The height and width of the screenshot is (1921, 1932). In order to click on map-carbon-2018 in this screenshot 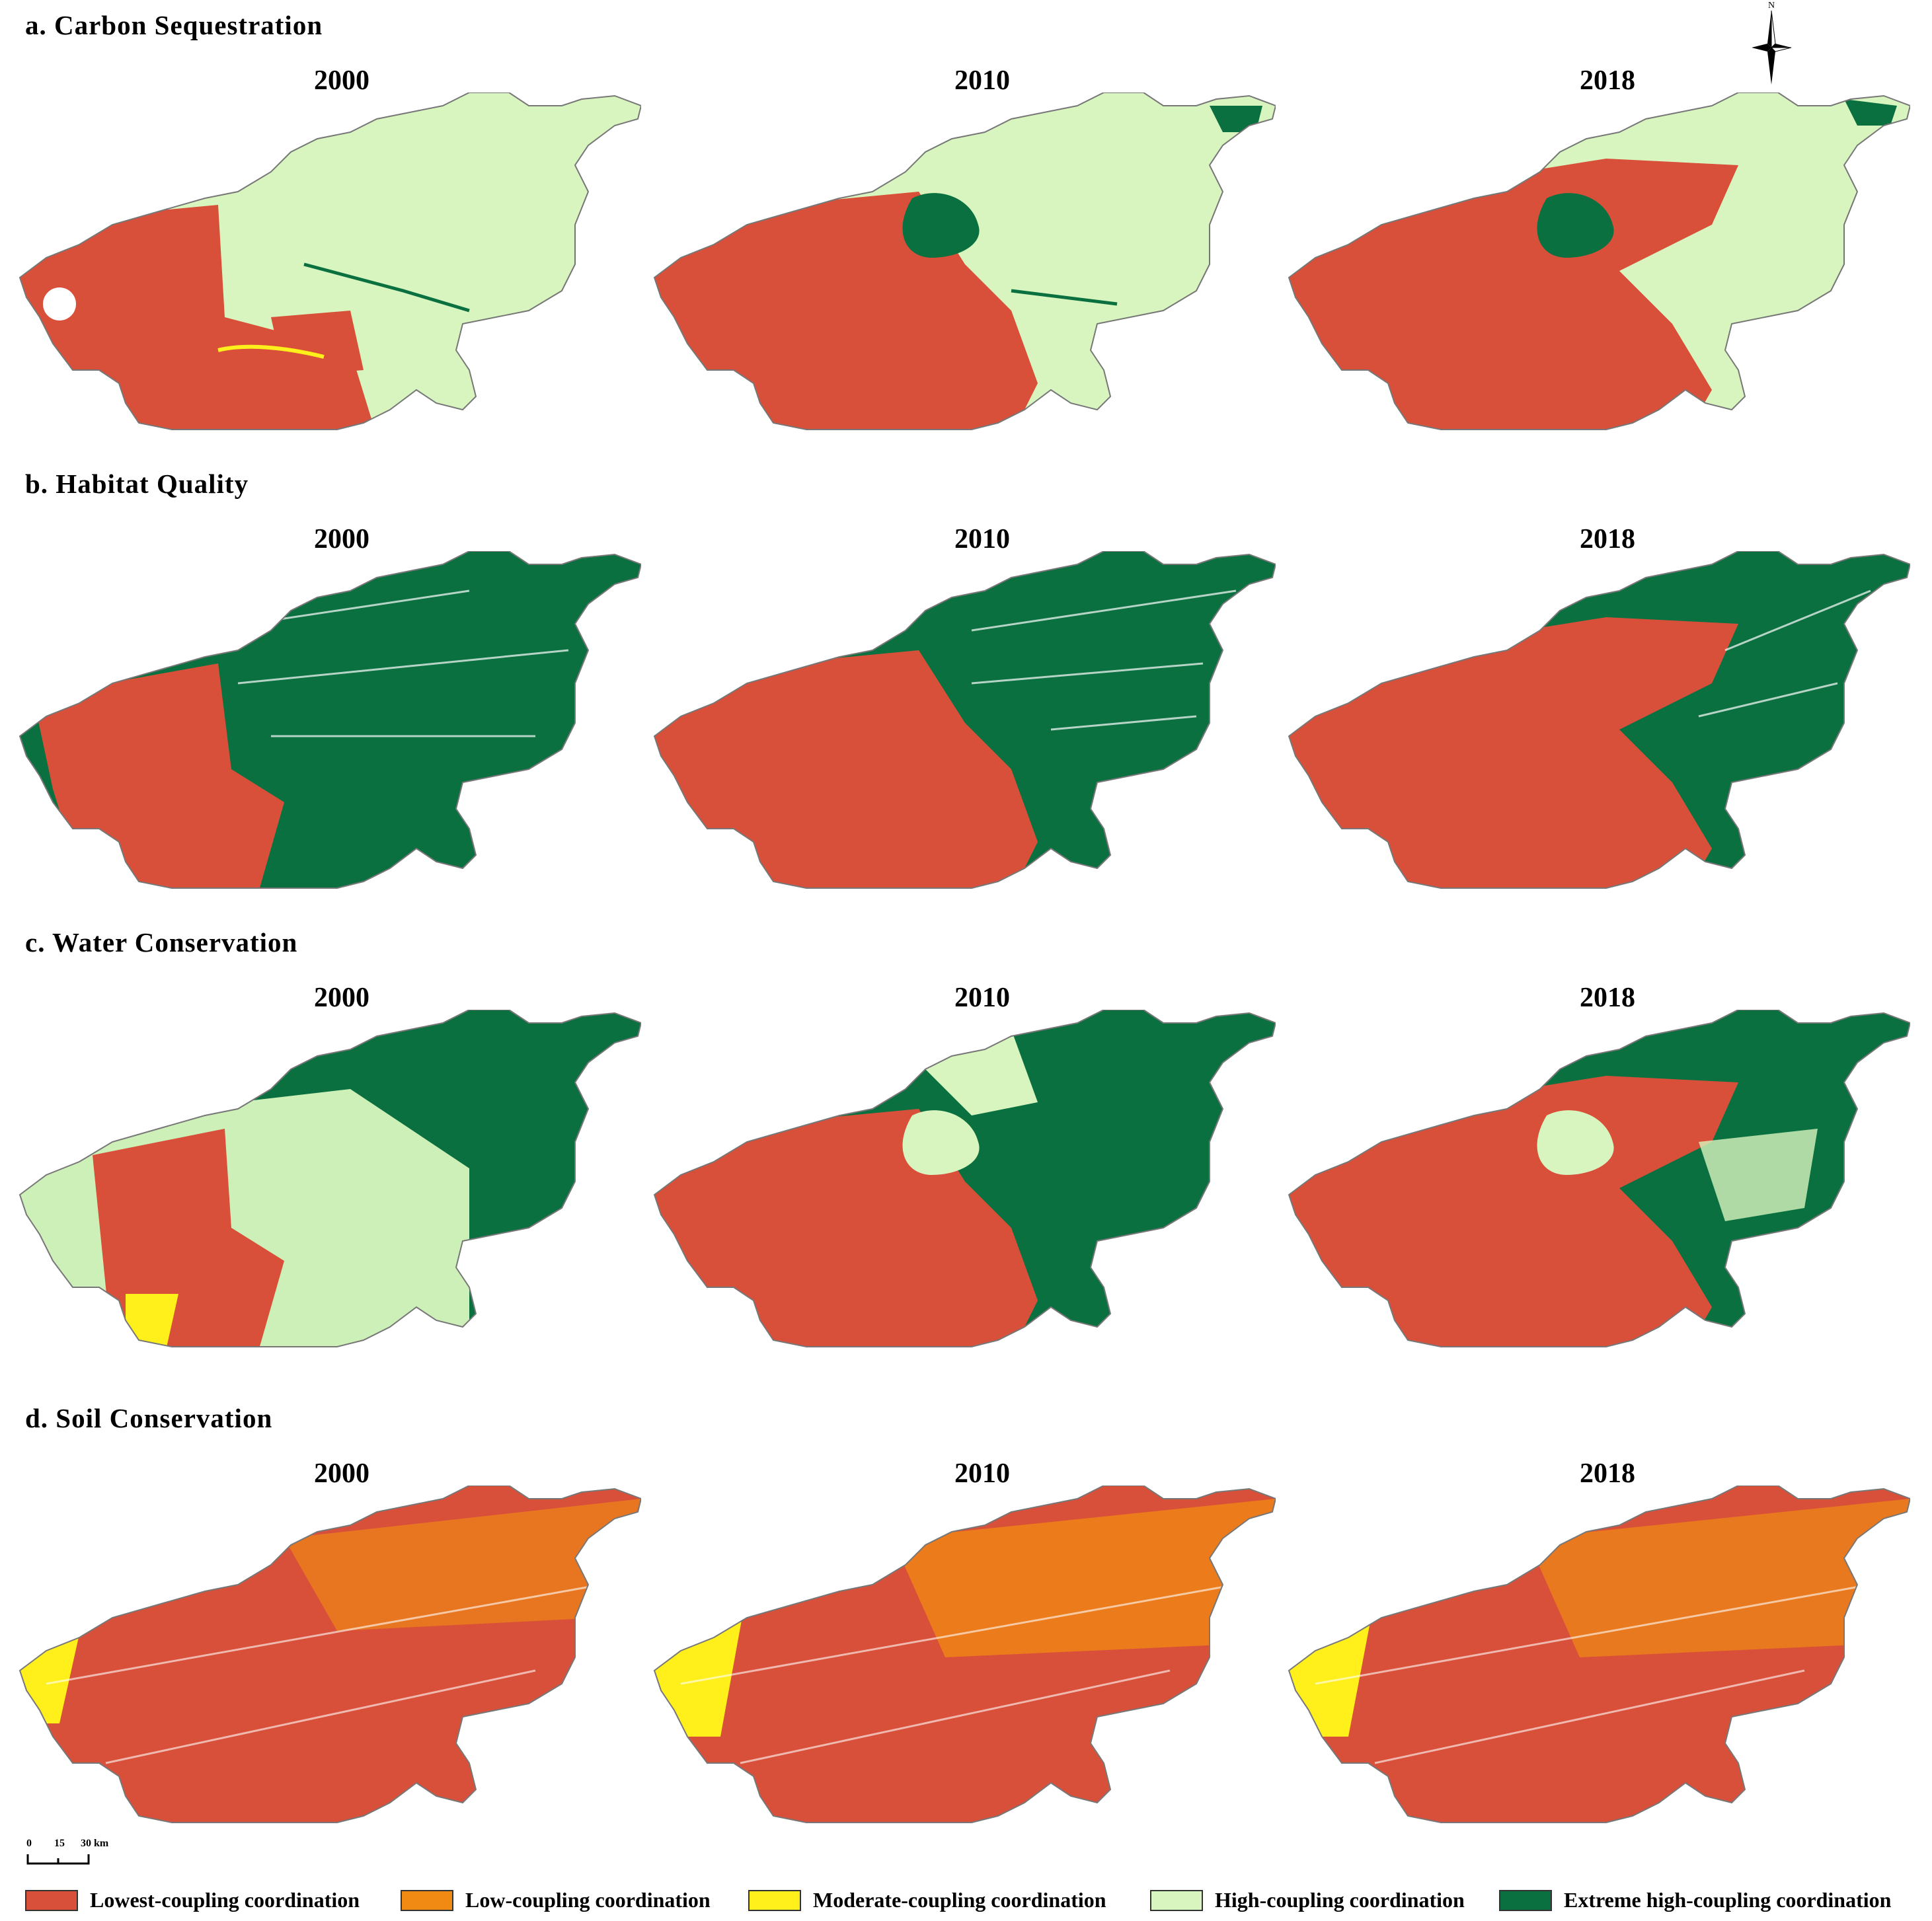, I will do `click(1599, 261)`.